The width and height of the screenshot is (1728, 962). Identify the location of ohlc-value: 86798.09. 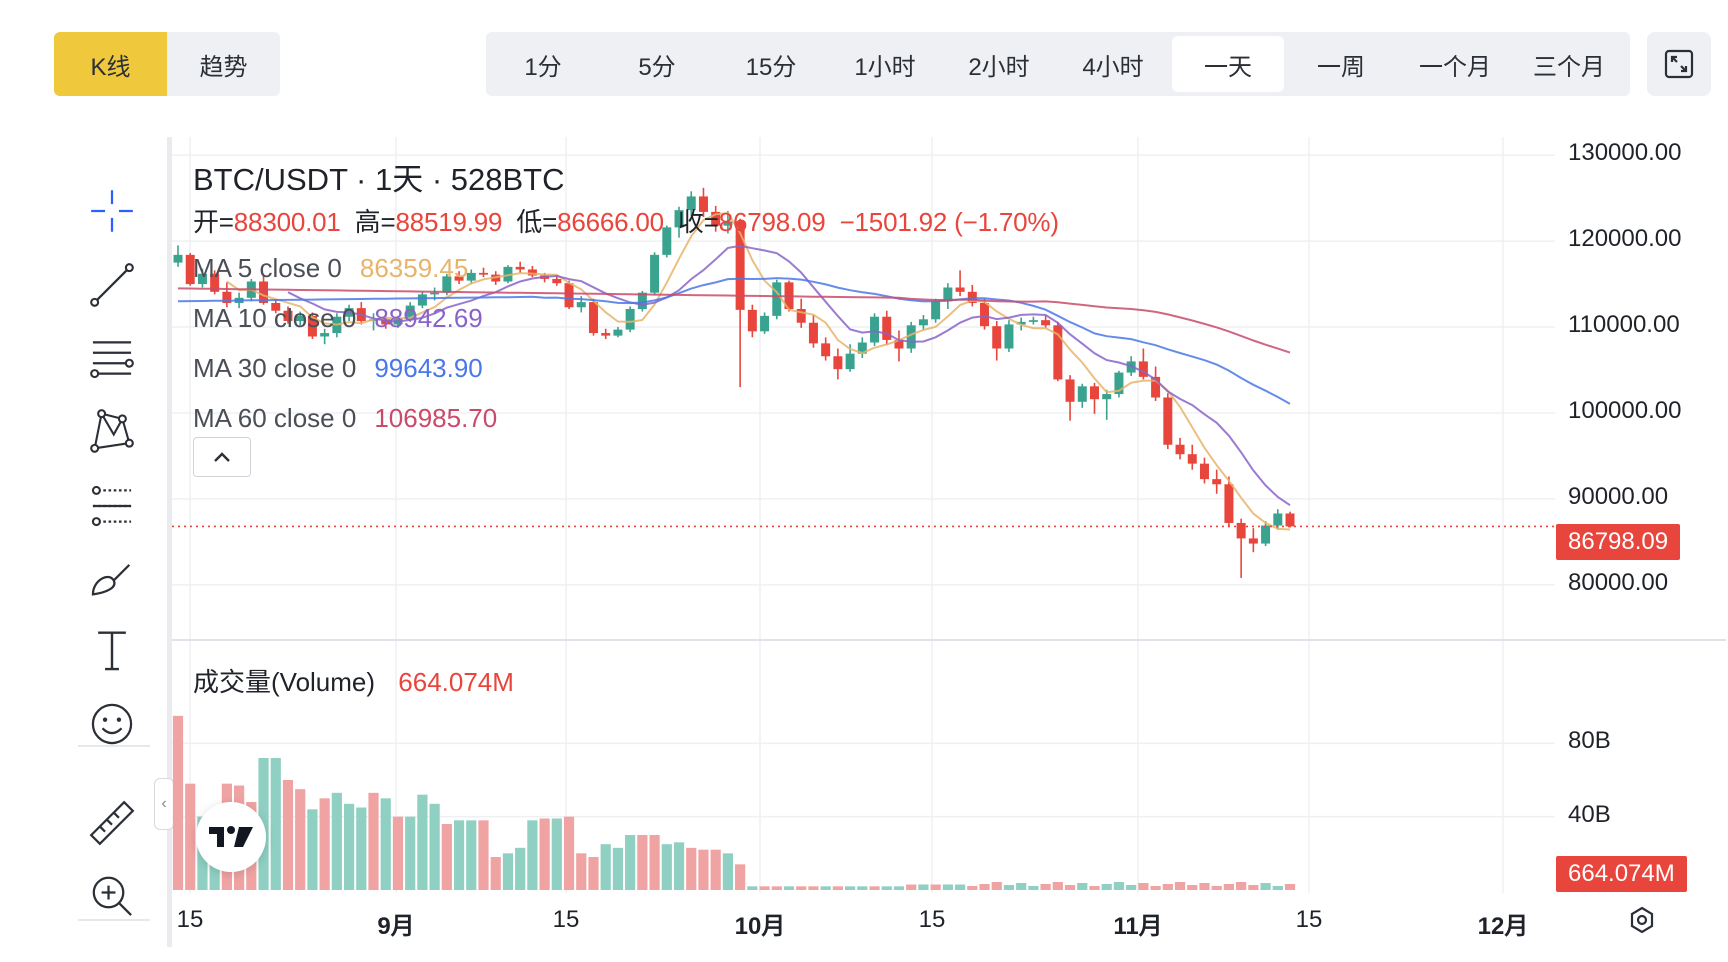
(772, 222).